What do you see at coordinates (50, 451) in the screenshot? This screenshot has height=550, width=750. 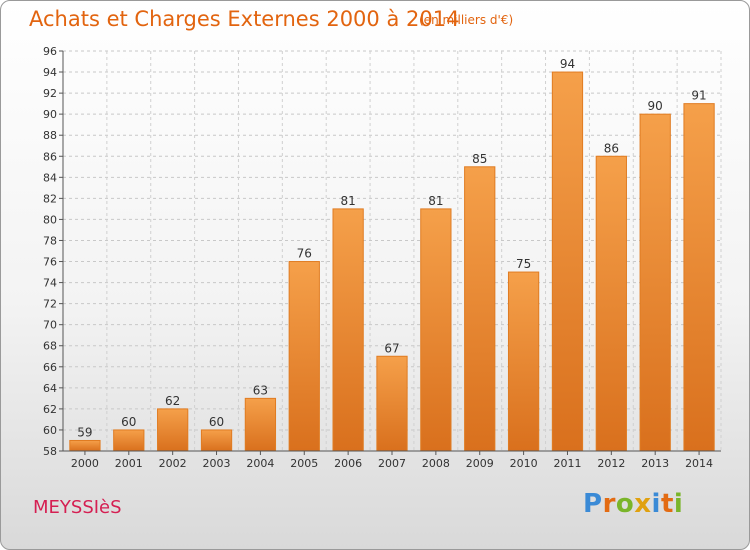 I see `y-tick-label: 58` at bounding box center [50, 451].